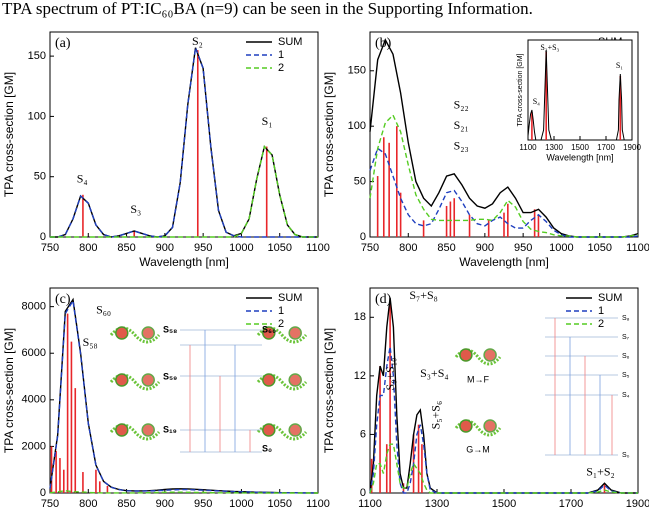  Describe the element at coordinates (461, 125) in the screenshot. I see `annotation: S₂₁` at that location.